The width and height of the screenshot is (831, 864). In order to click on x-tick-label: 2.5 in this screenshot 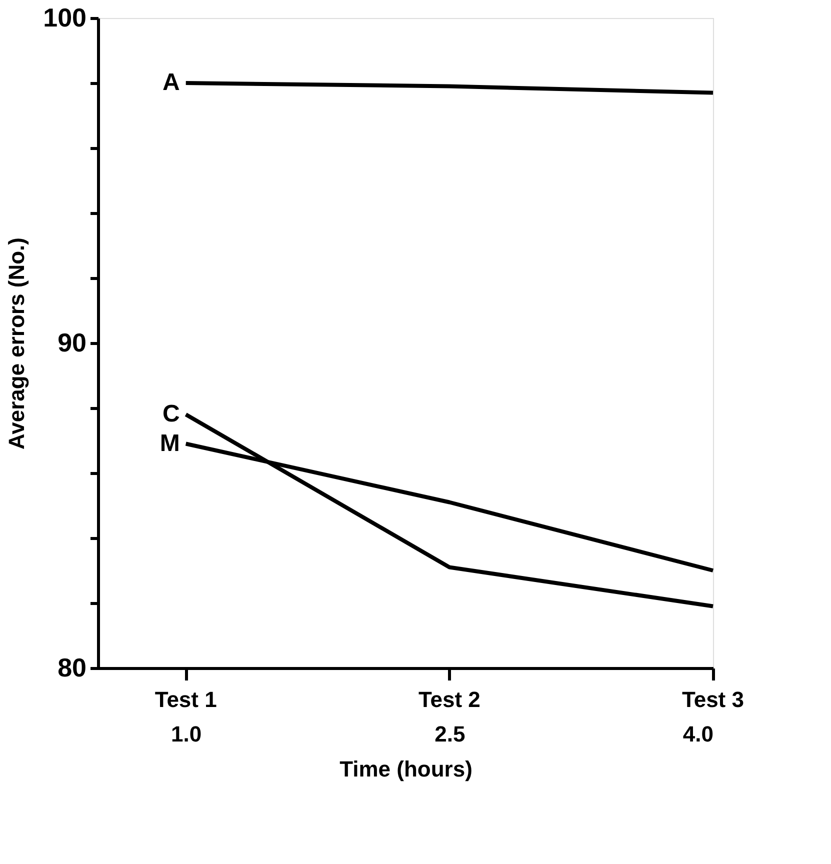, I will do `click(450, 734)`.